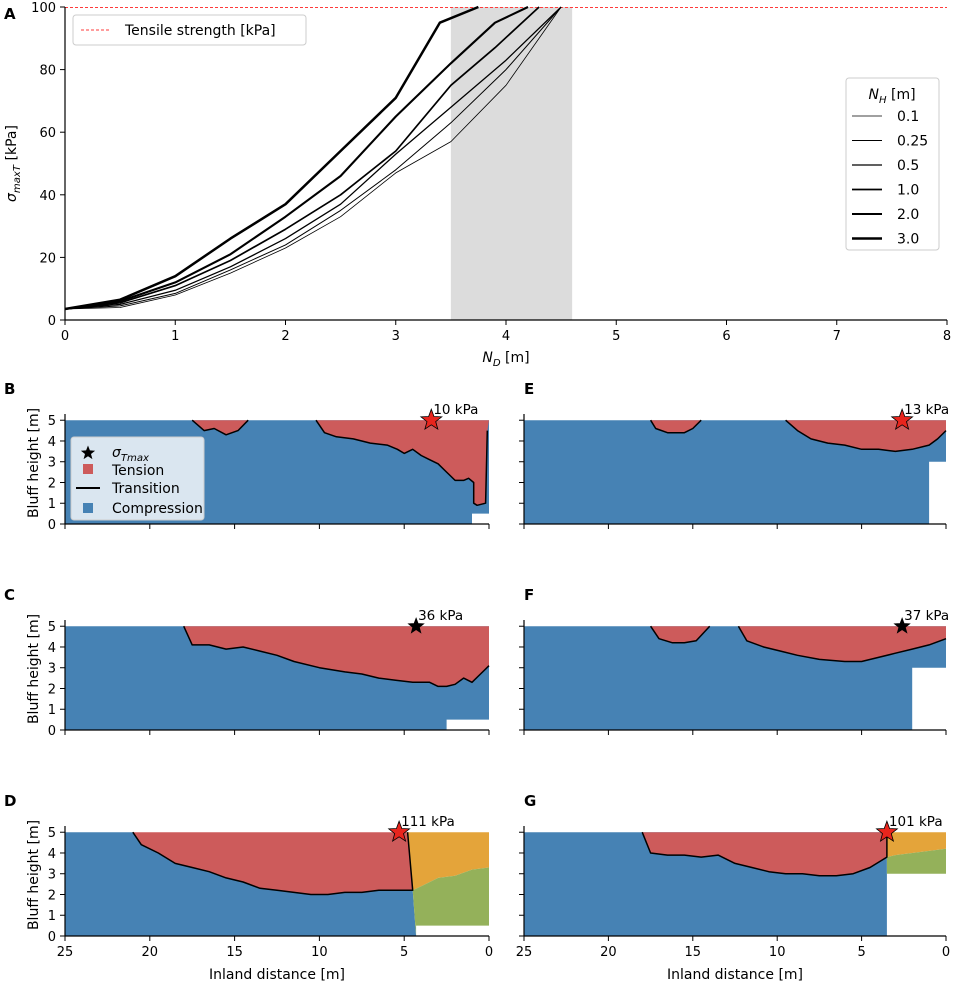  I want to click on y-tick-label: 80, so click(47, 71).